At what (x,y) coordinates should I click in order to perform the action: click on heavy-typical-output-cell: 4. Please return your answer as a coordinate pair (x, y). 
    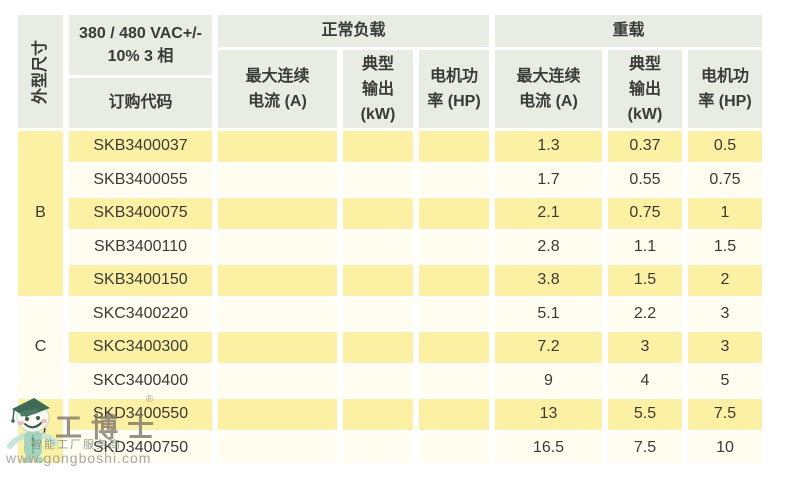
    Looking at the image, I should click on (645, 380).